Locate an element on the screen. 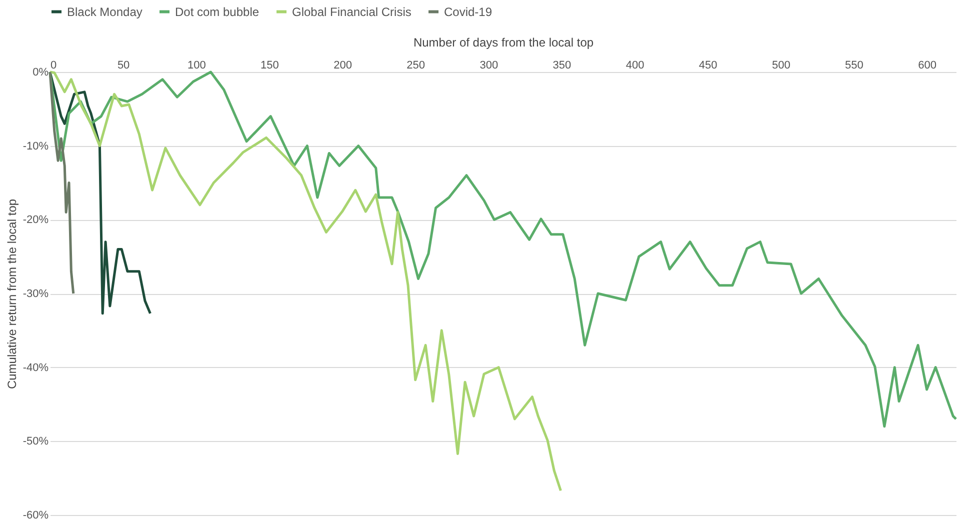 This screenshot has height=525, width=963. legend-label: Global Financial Crisis is located at coordinates (352, 11).